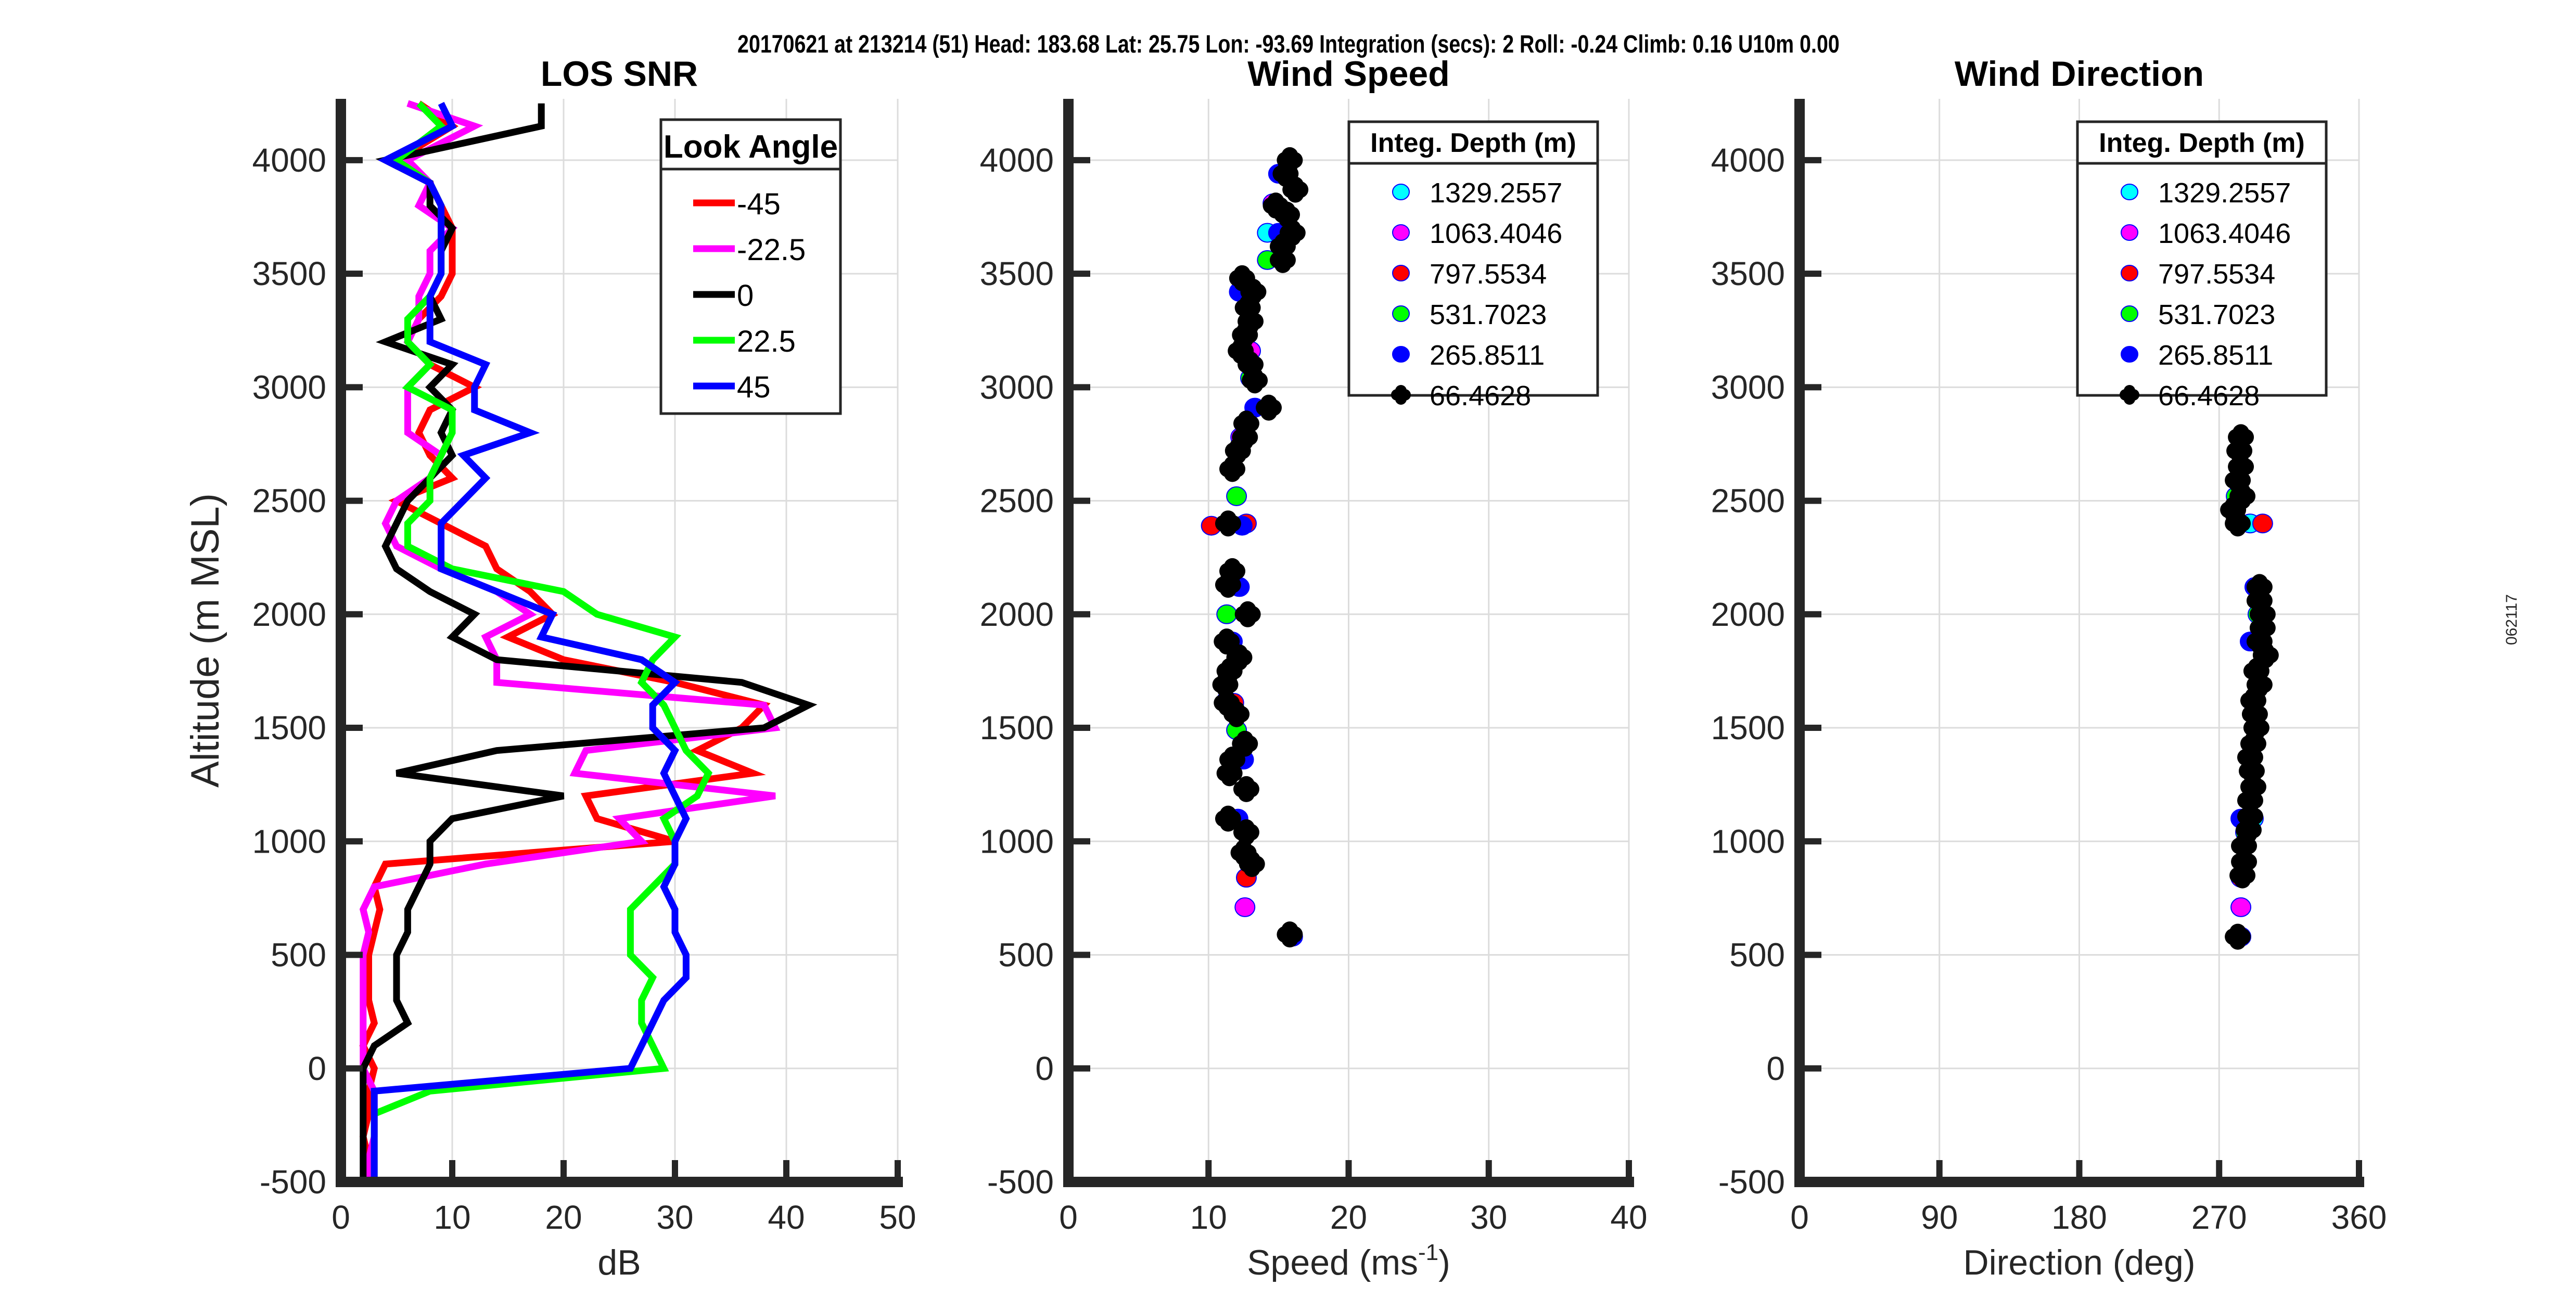 The image size is (2576, 1312). I want to click on y-tick-label: 3500, so click(1748, 273).